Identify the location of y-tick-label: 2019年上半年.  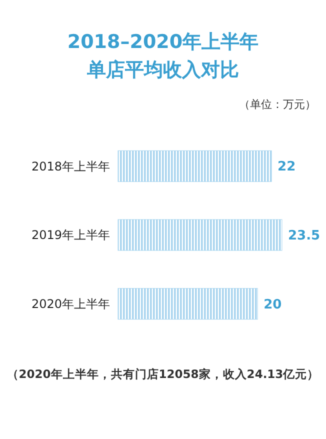
(70, 235).